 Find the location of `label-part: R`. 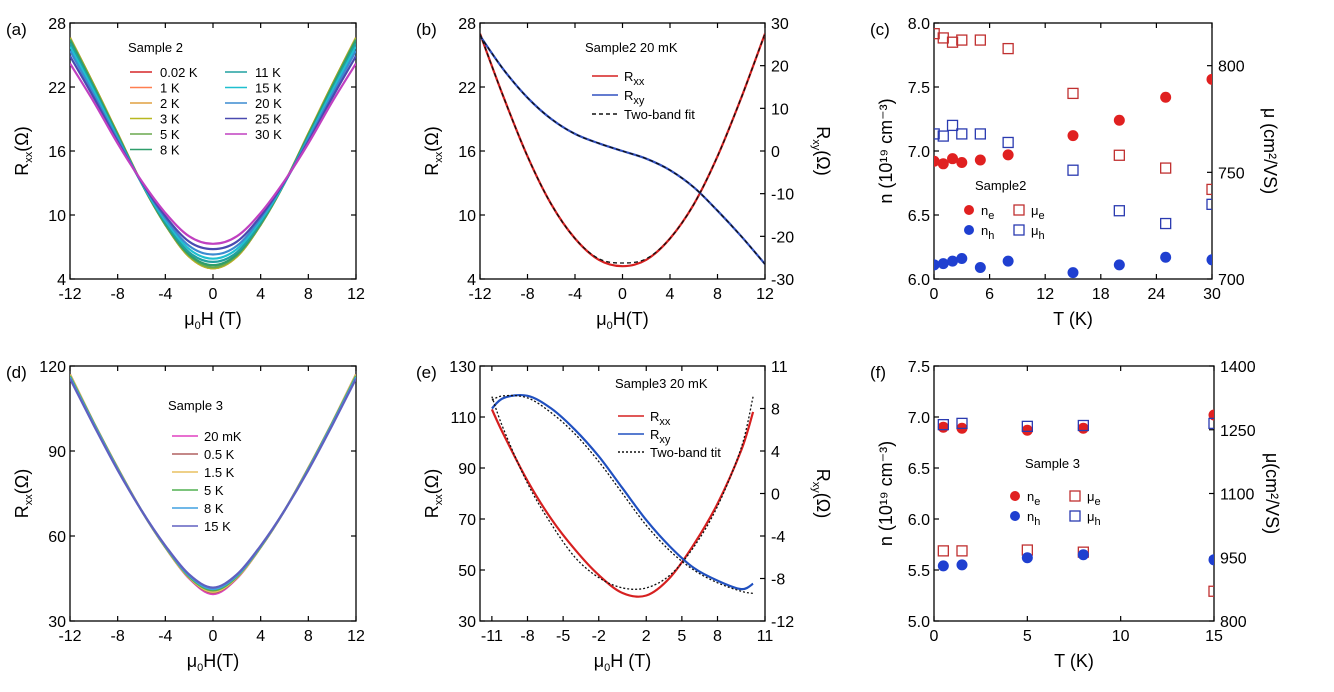

label-part: R is located at coordinates (823, 475).